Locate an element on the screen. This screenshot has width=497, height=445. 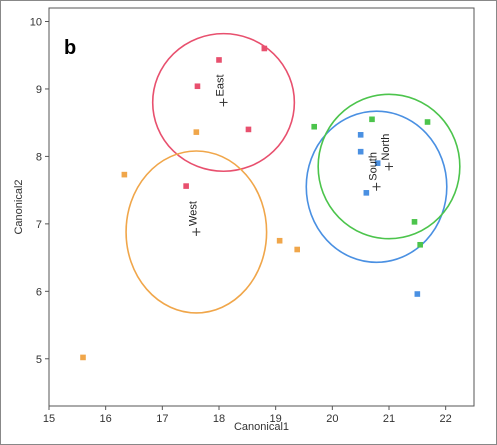
y-tick-label: 9 is located at coordinates (39, 90).